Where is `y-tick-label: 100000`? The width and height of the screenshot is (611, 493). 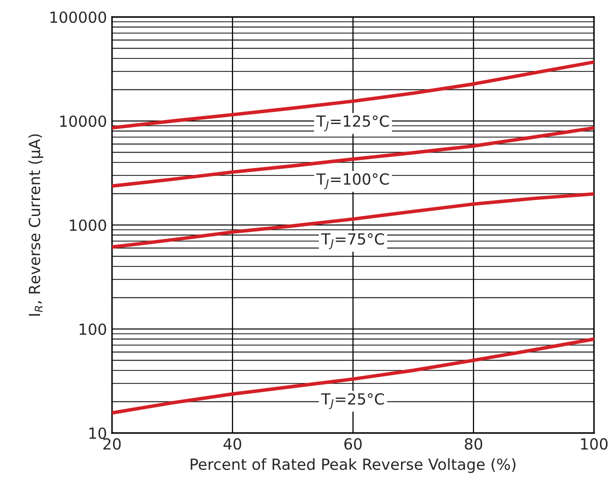
y-tick-label: 100000 is located at coordinates (78, 17).